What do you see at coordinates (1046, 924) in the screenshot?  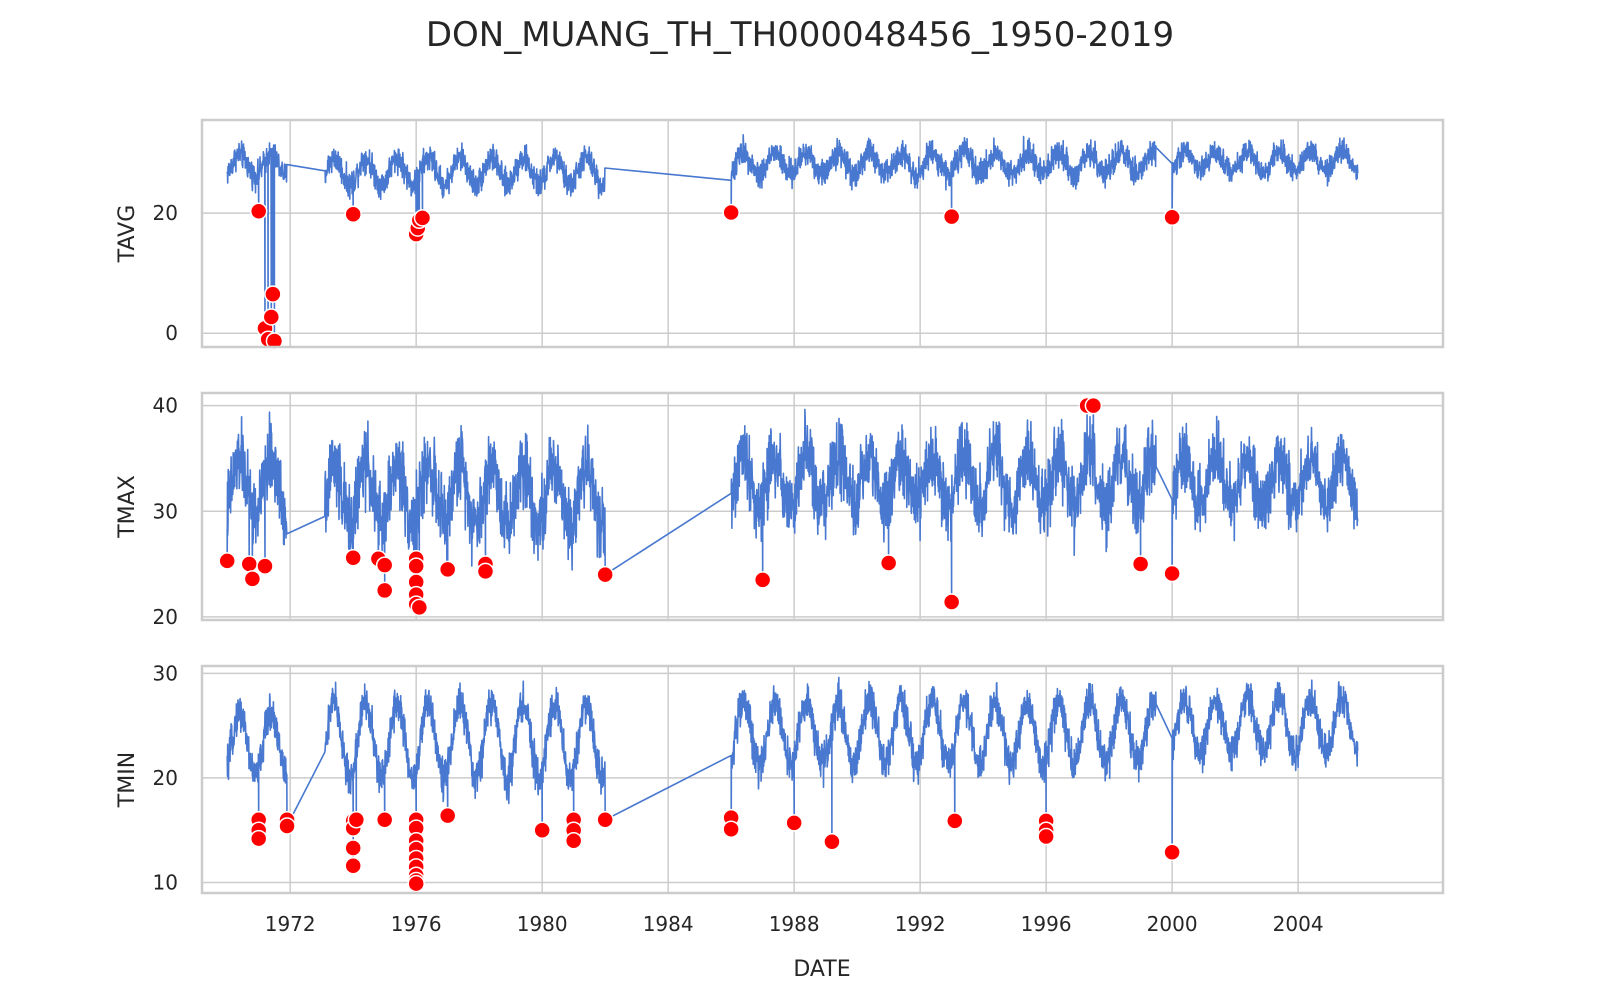 I see `x-tick-label: 1996` at bounding box center [1046, 924].